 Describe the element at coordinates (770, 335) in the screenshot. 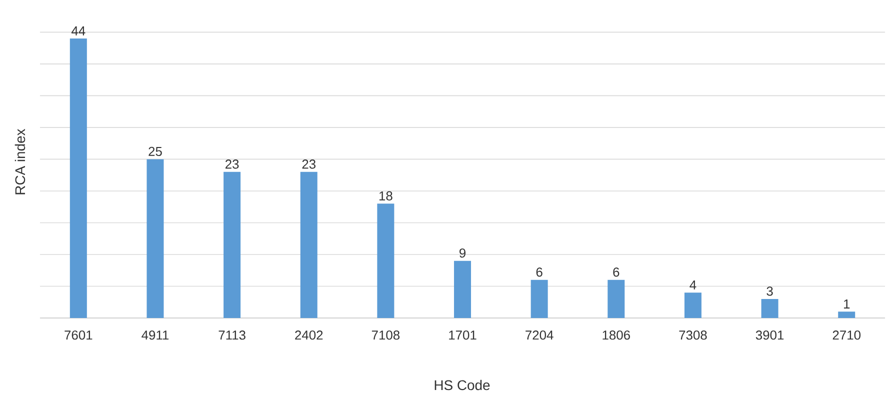

I see `x-tick-label: 3901` at that location.